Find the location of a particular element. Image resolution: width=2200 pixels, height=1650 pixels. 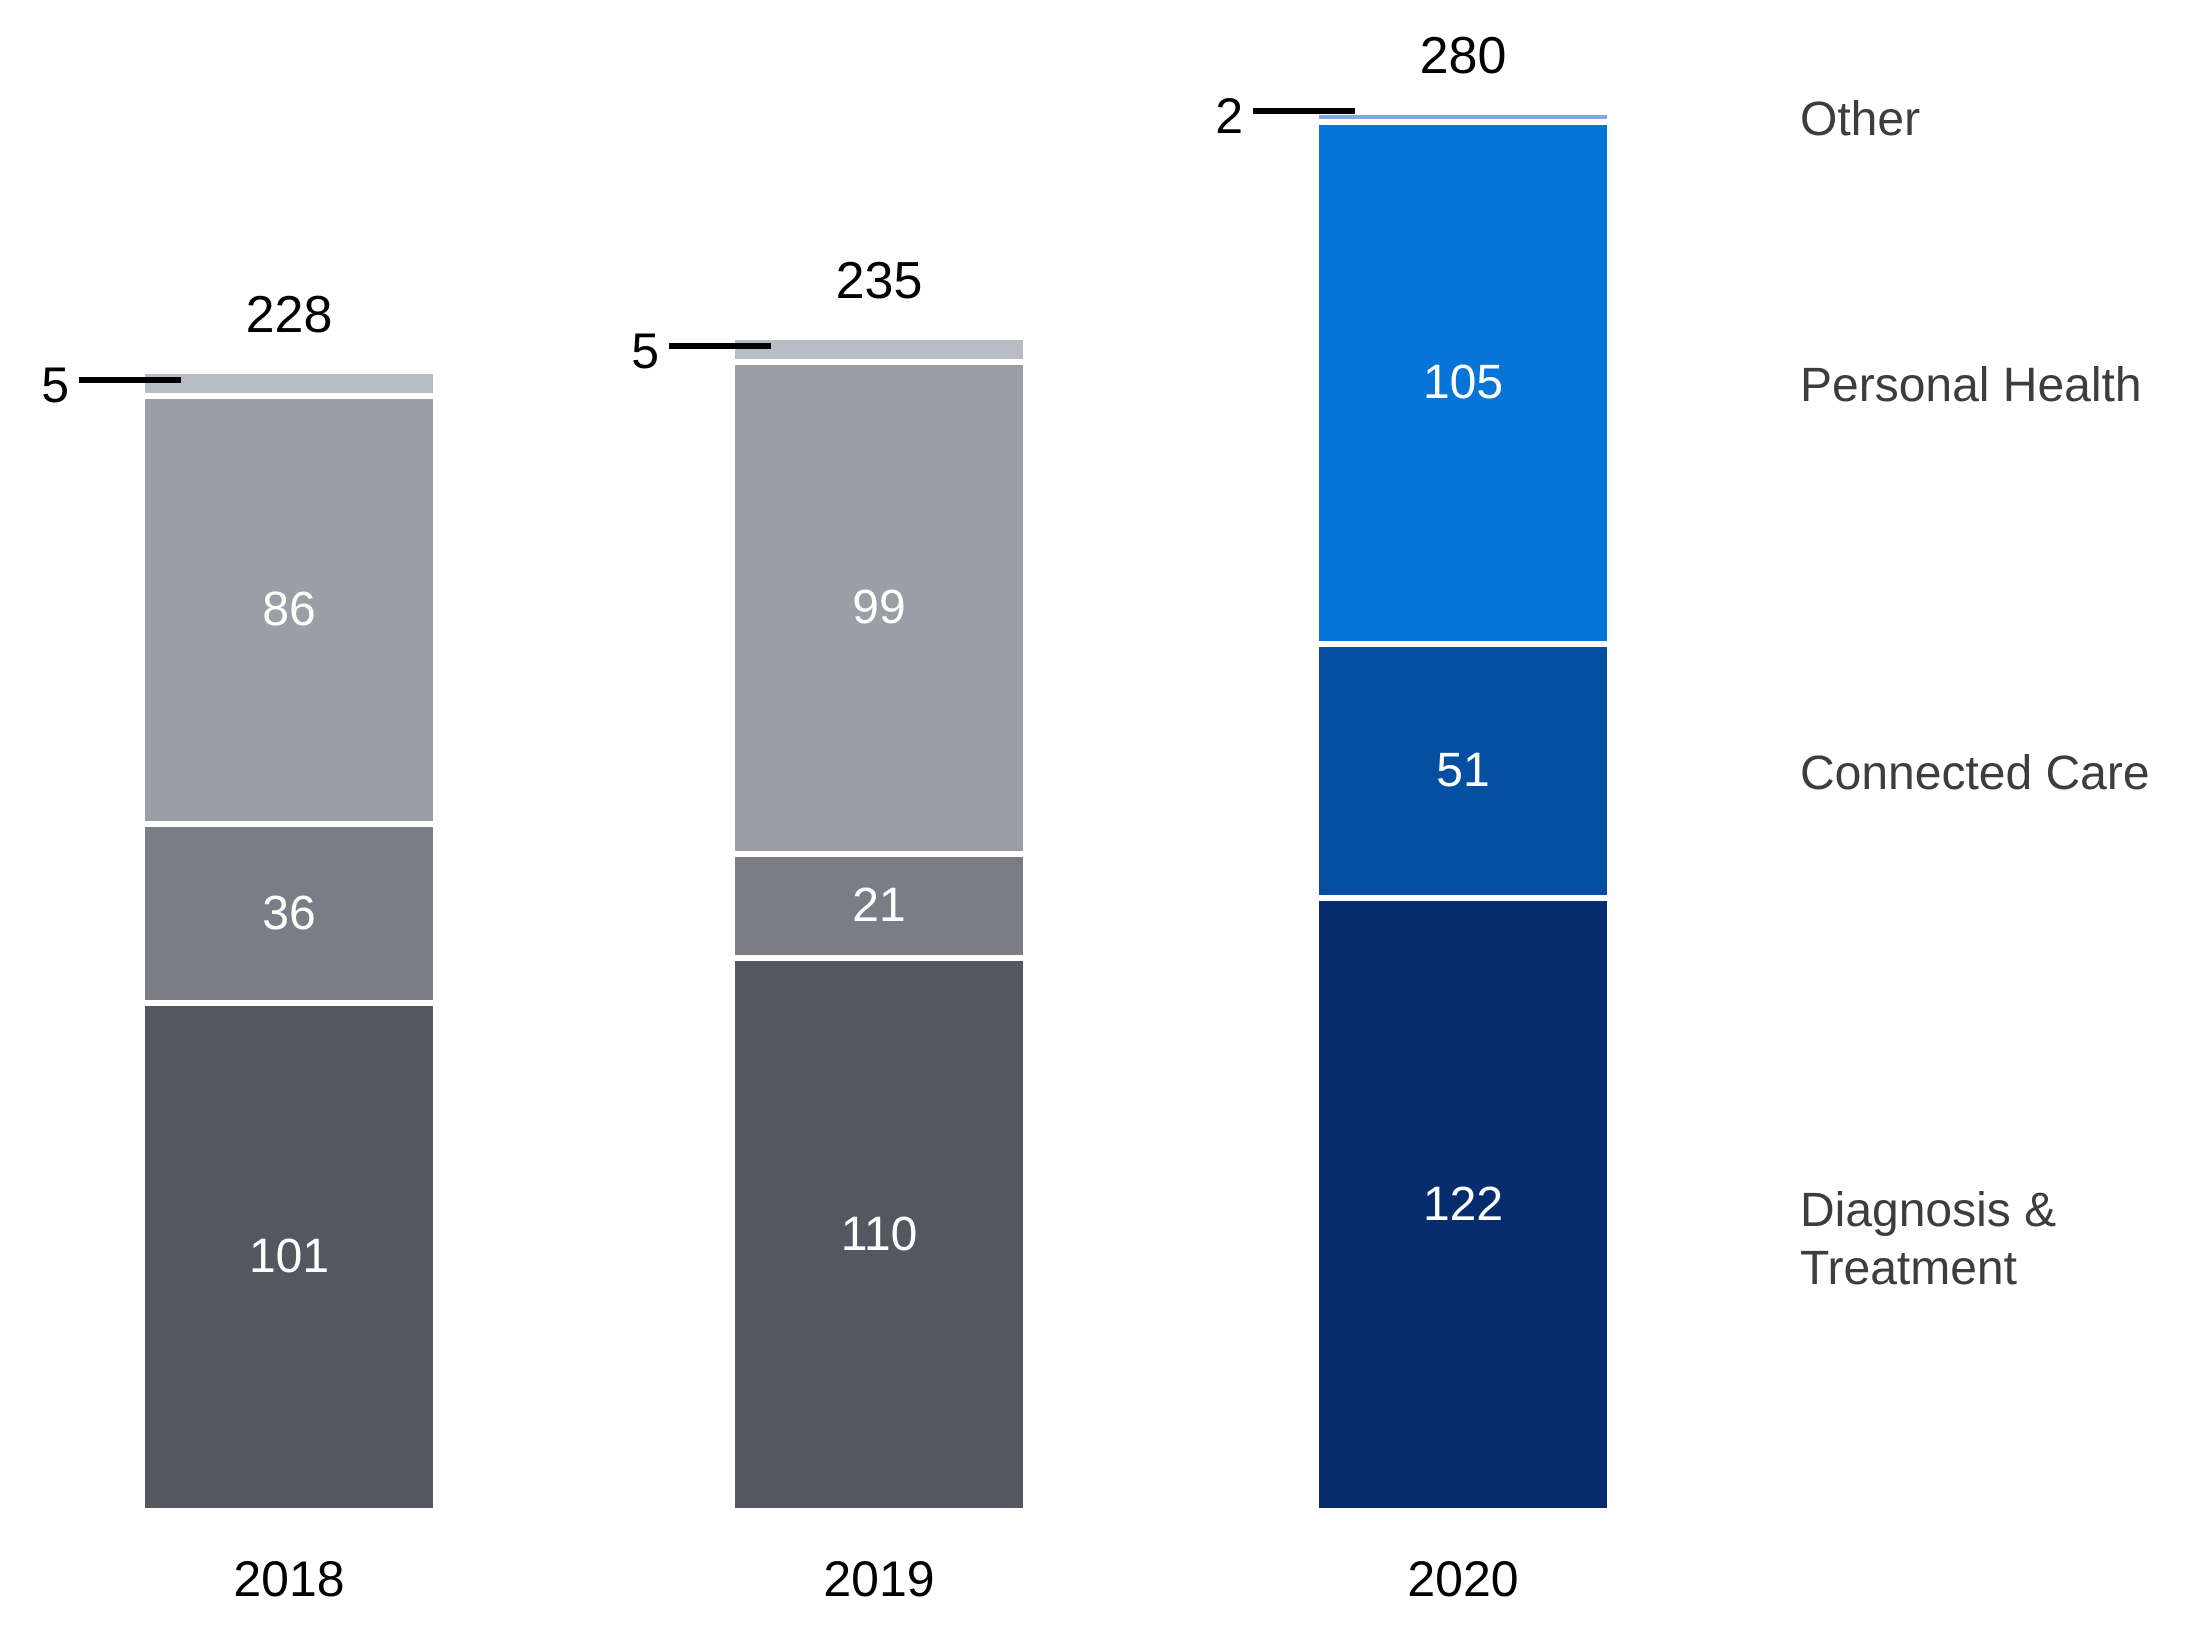

segment-2020-connected-care: 51 is located at coordinates (1463, 774).